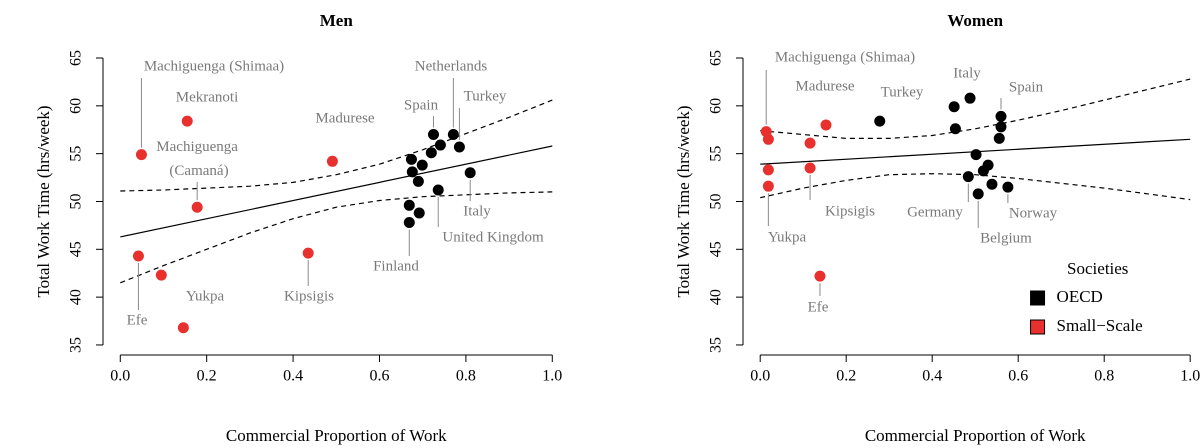 The image size is (1202, 448). I want to click on point-label: Finland, so click(396, 266).